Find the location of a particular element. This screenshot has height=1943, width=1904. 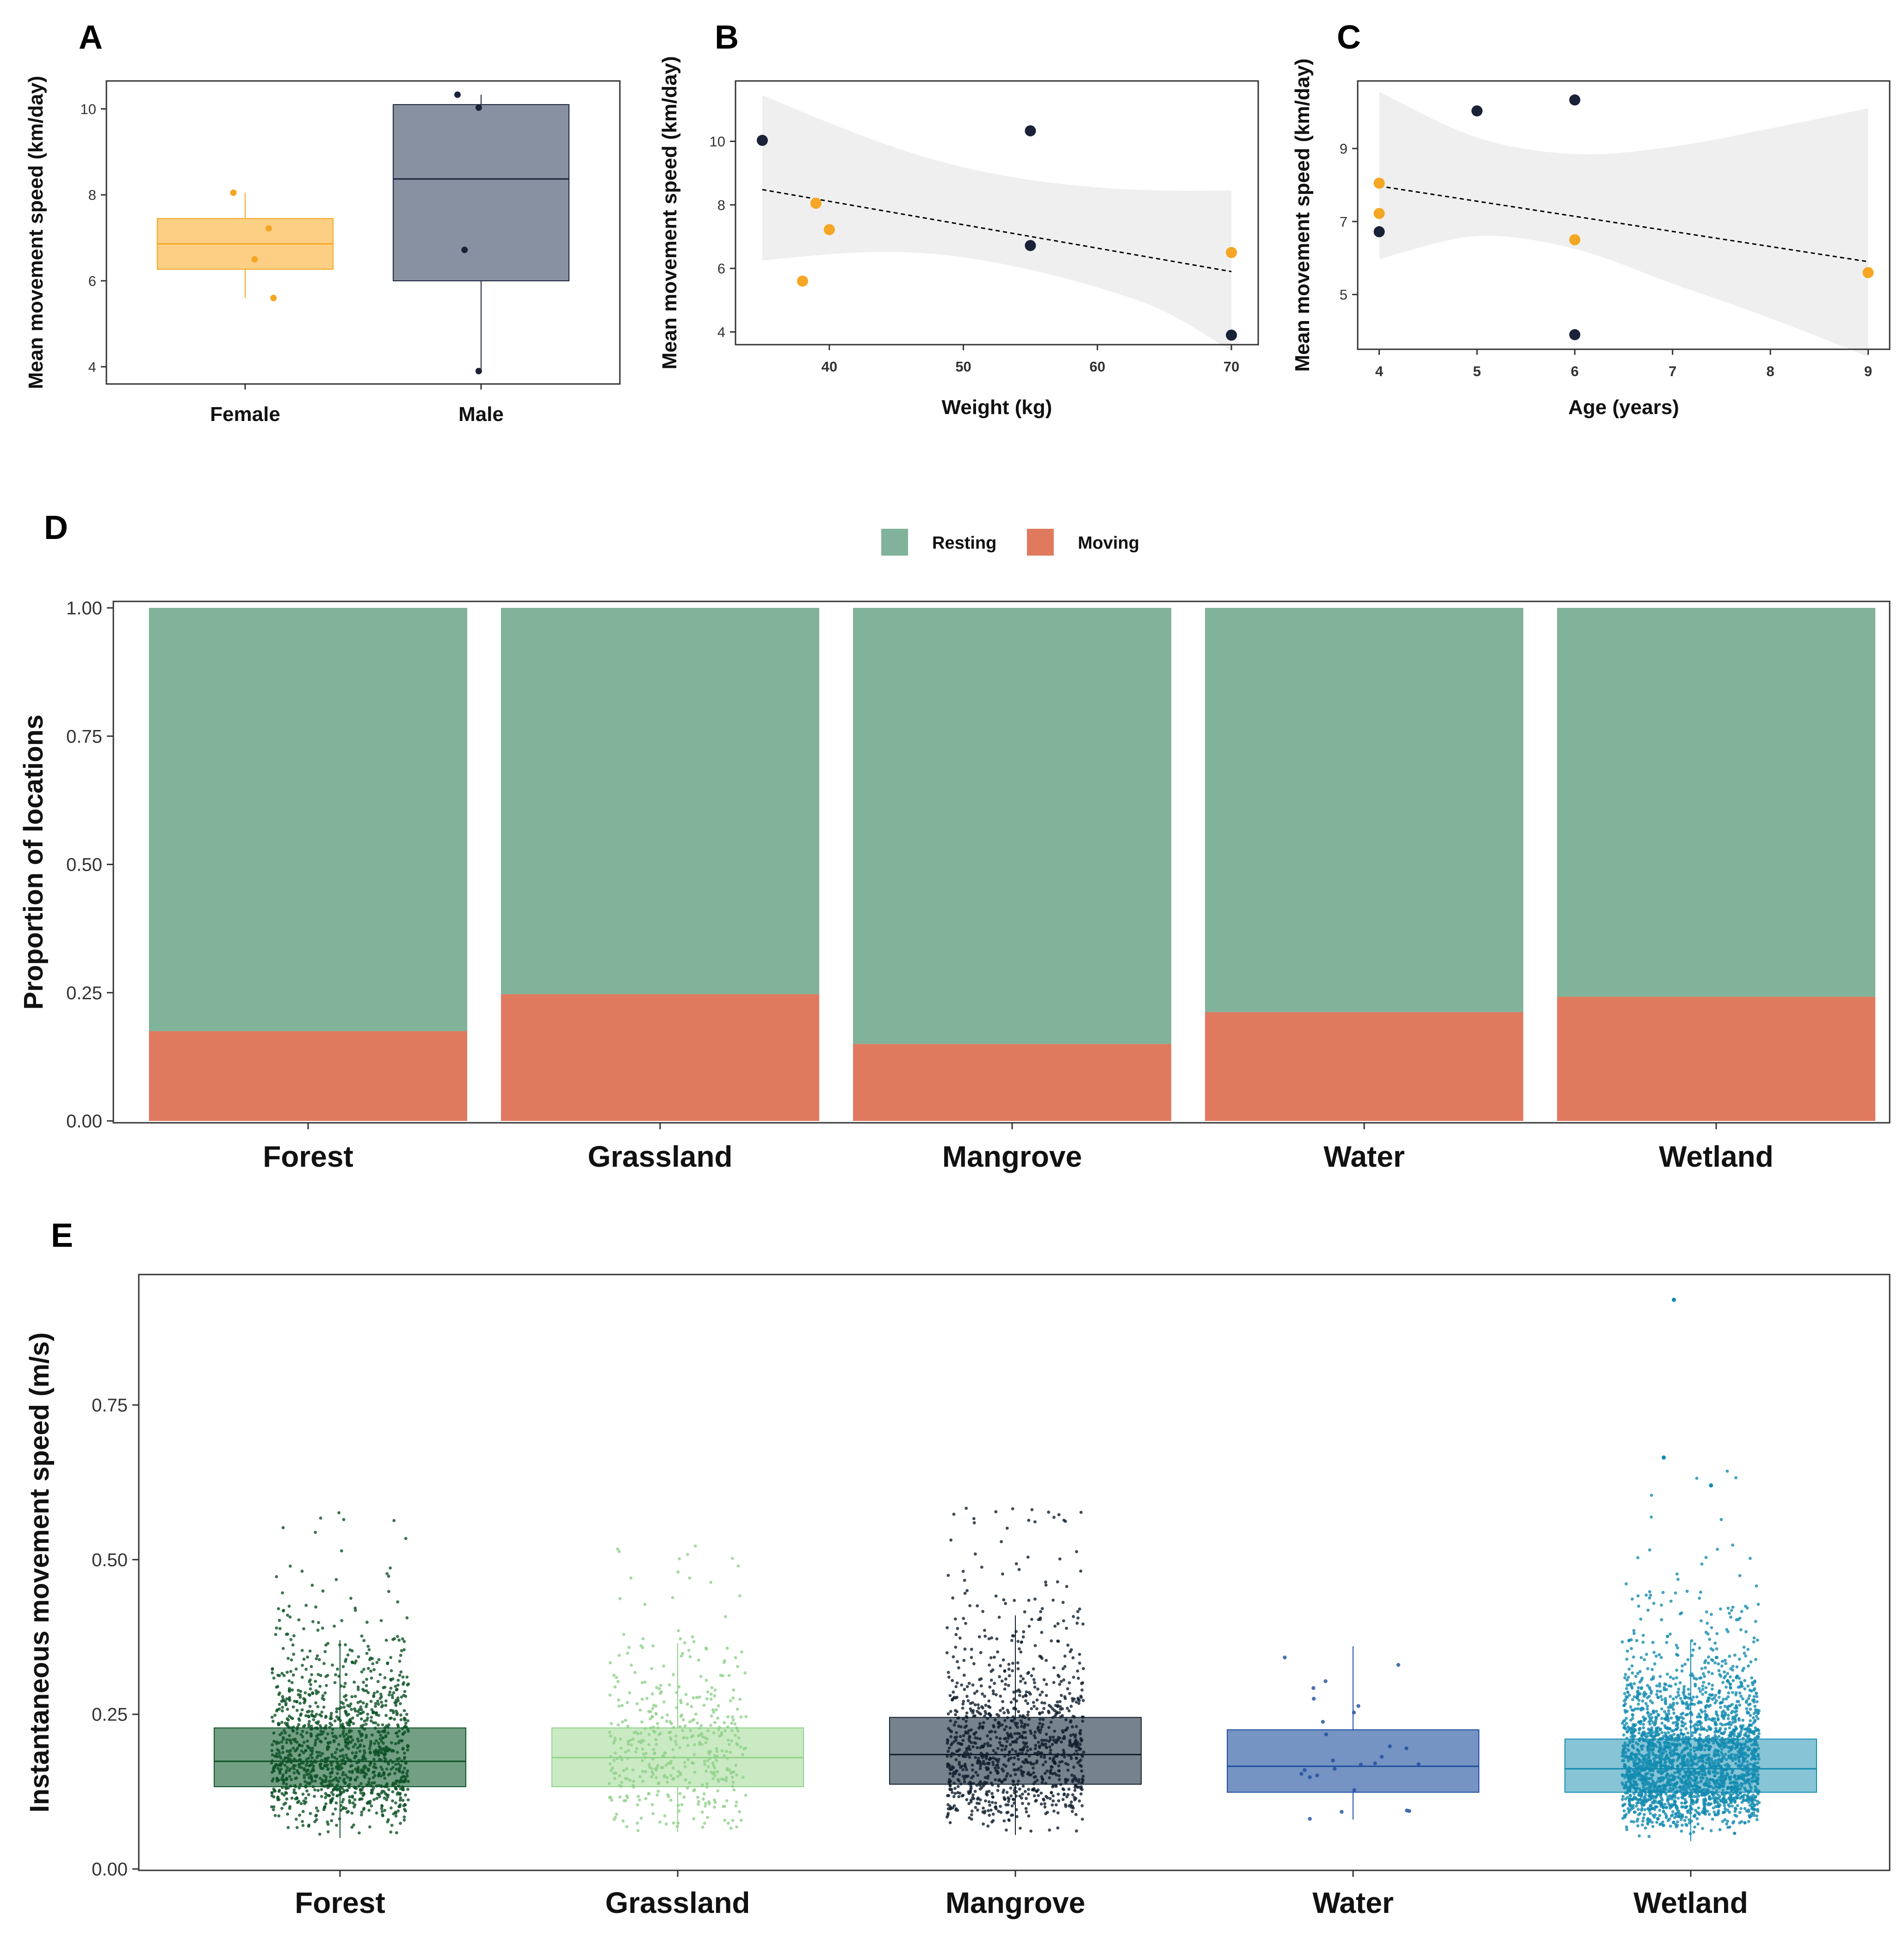

y-tick-label: 1.00 is located at coordinates (84, 608).